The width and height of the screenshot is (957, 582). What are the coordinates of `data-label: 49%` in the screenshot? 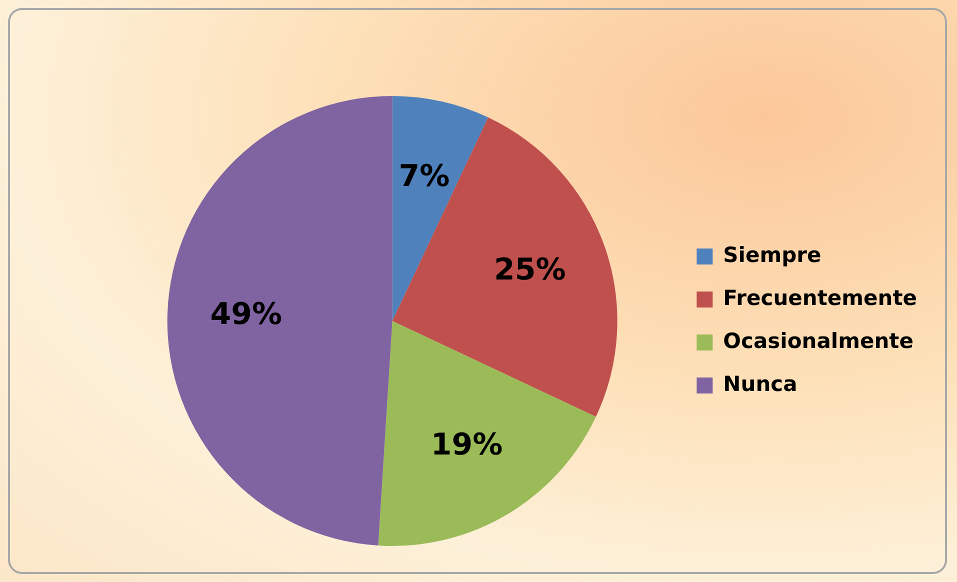 It's located at (246, 314).